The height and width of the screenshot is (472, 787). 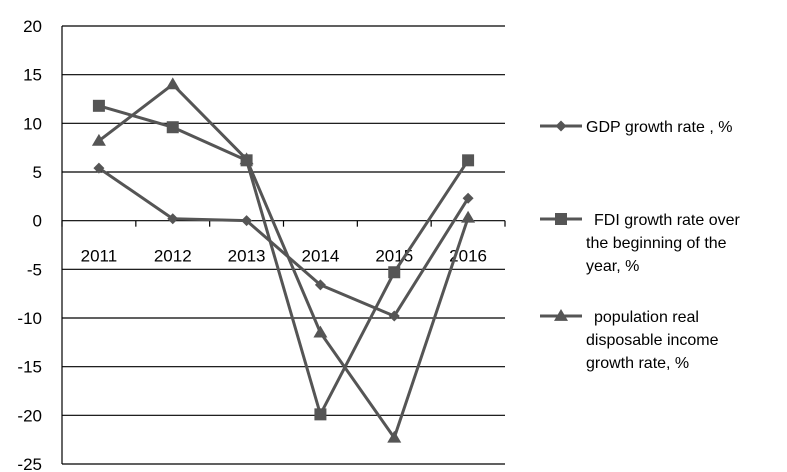 I want to click on series-2-point-2015, so click(x=394, y=272).